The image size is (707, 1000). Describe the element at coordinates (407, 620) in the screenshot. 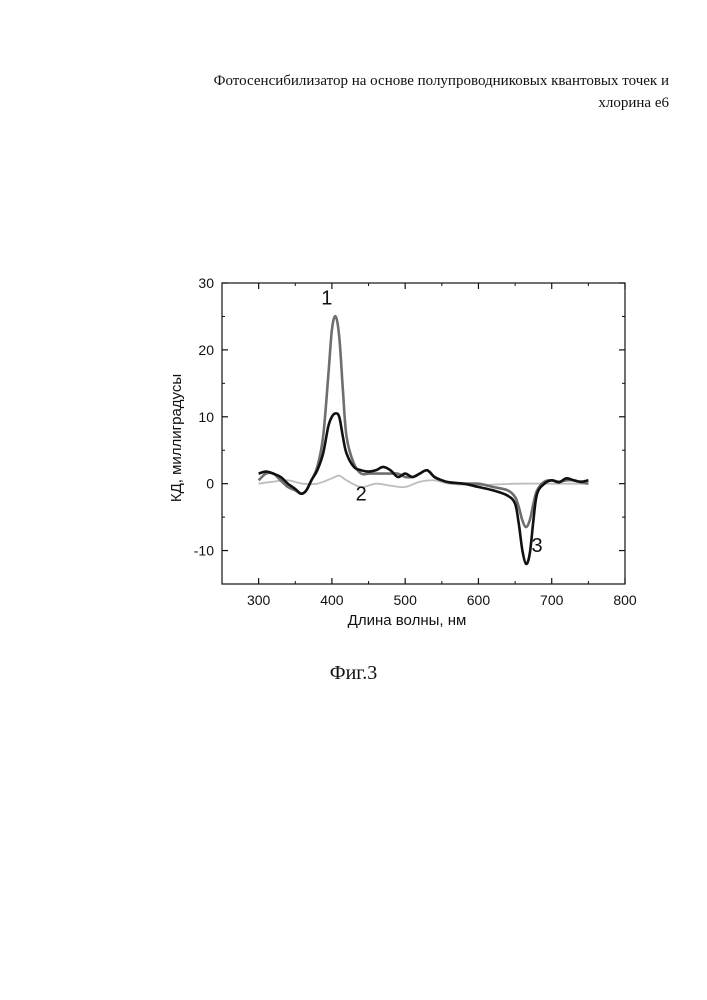

I see `x-axis-label: Длина волны, нм` at that location.